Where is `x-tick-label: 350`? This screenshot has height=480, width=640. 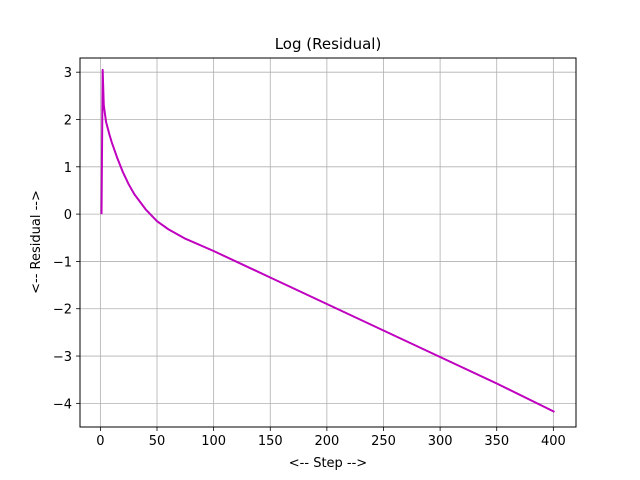
x-tick-label: 350 is located at coordinates (496, 441).